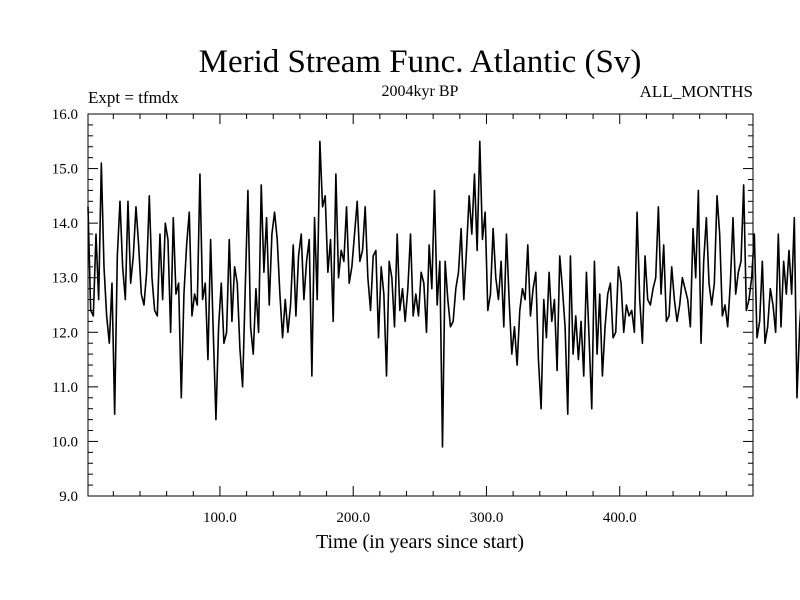 The width and height of the screenshot is (800, 600). I want to click on y-tick-label: 11.0, so click(65, 388).